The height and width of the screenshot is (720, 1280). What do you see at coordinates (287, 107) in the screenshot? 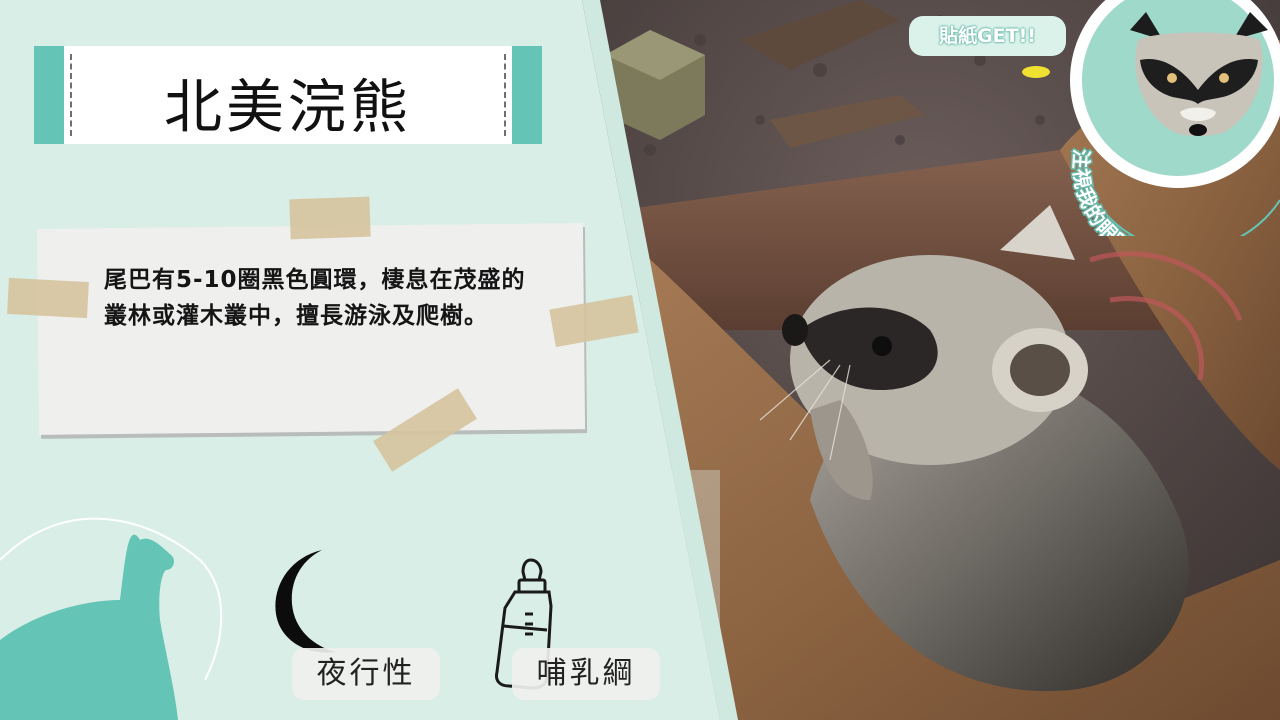
I see `animal-name: 北美浣熊` at bounding box center [287, 107].